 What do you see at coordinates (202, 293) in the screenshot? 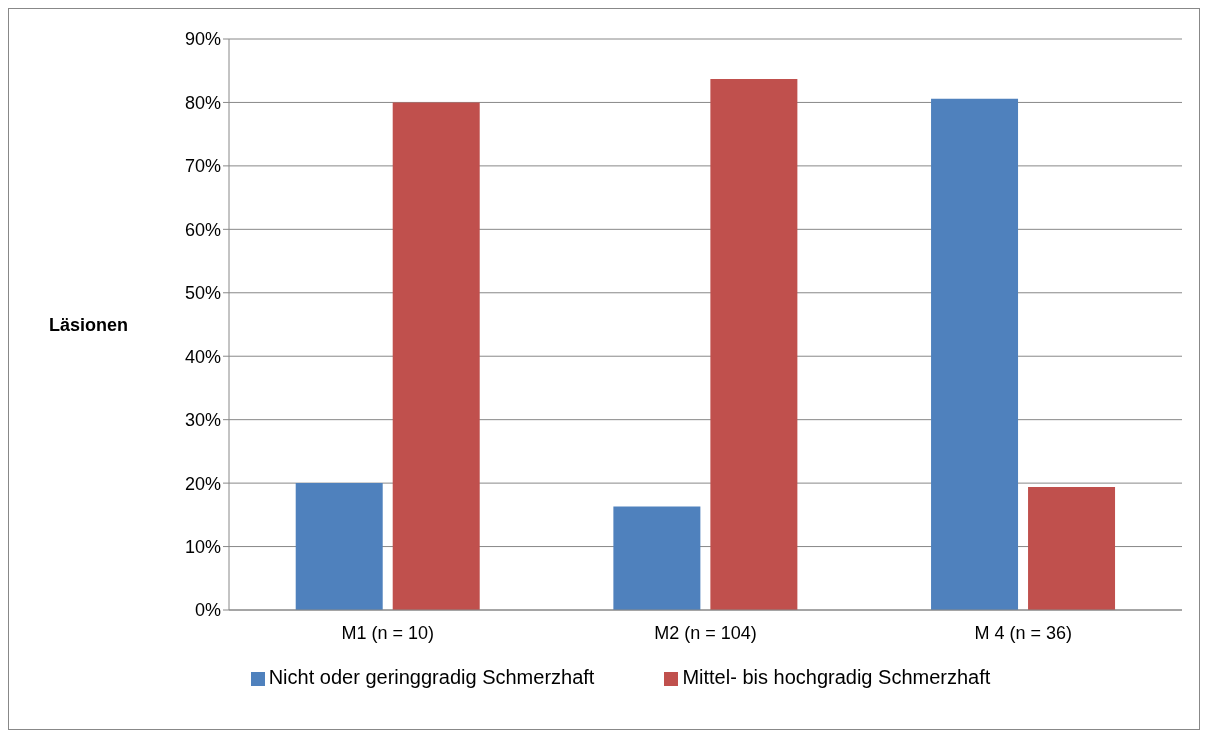
I see `y-tick-label: 50%` at bounding box center [202, 293].